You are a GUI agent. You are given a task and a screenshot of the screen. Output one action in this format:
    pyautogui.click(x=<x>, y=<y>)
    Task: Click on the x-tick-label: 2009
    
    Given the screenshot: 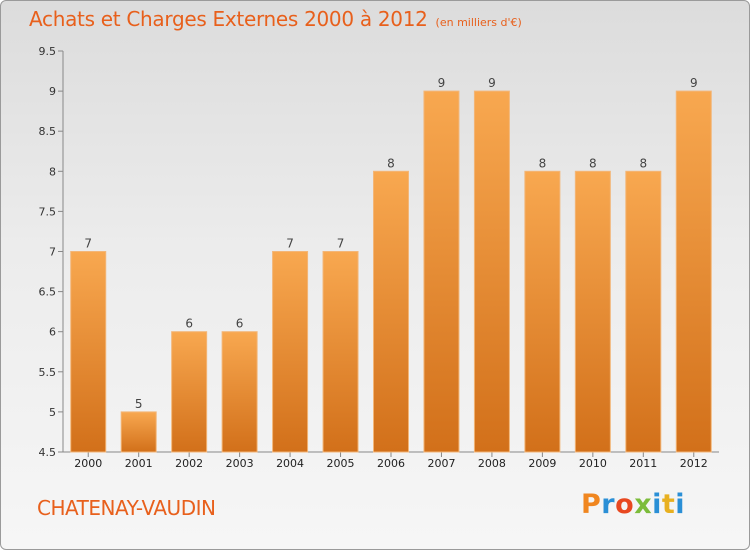 What is the action you would take?
    pyautogui.click(x=542, y=463)
    